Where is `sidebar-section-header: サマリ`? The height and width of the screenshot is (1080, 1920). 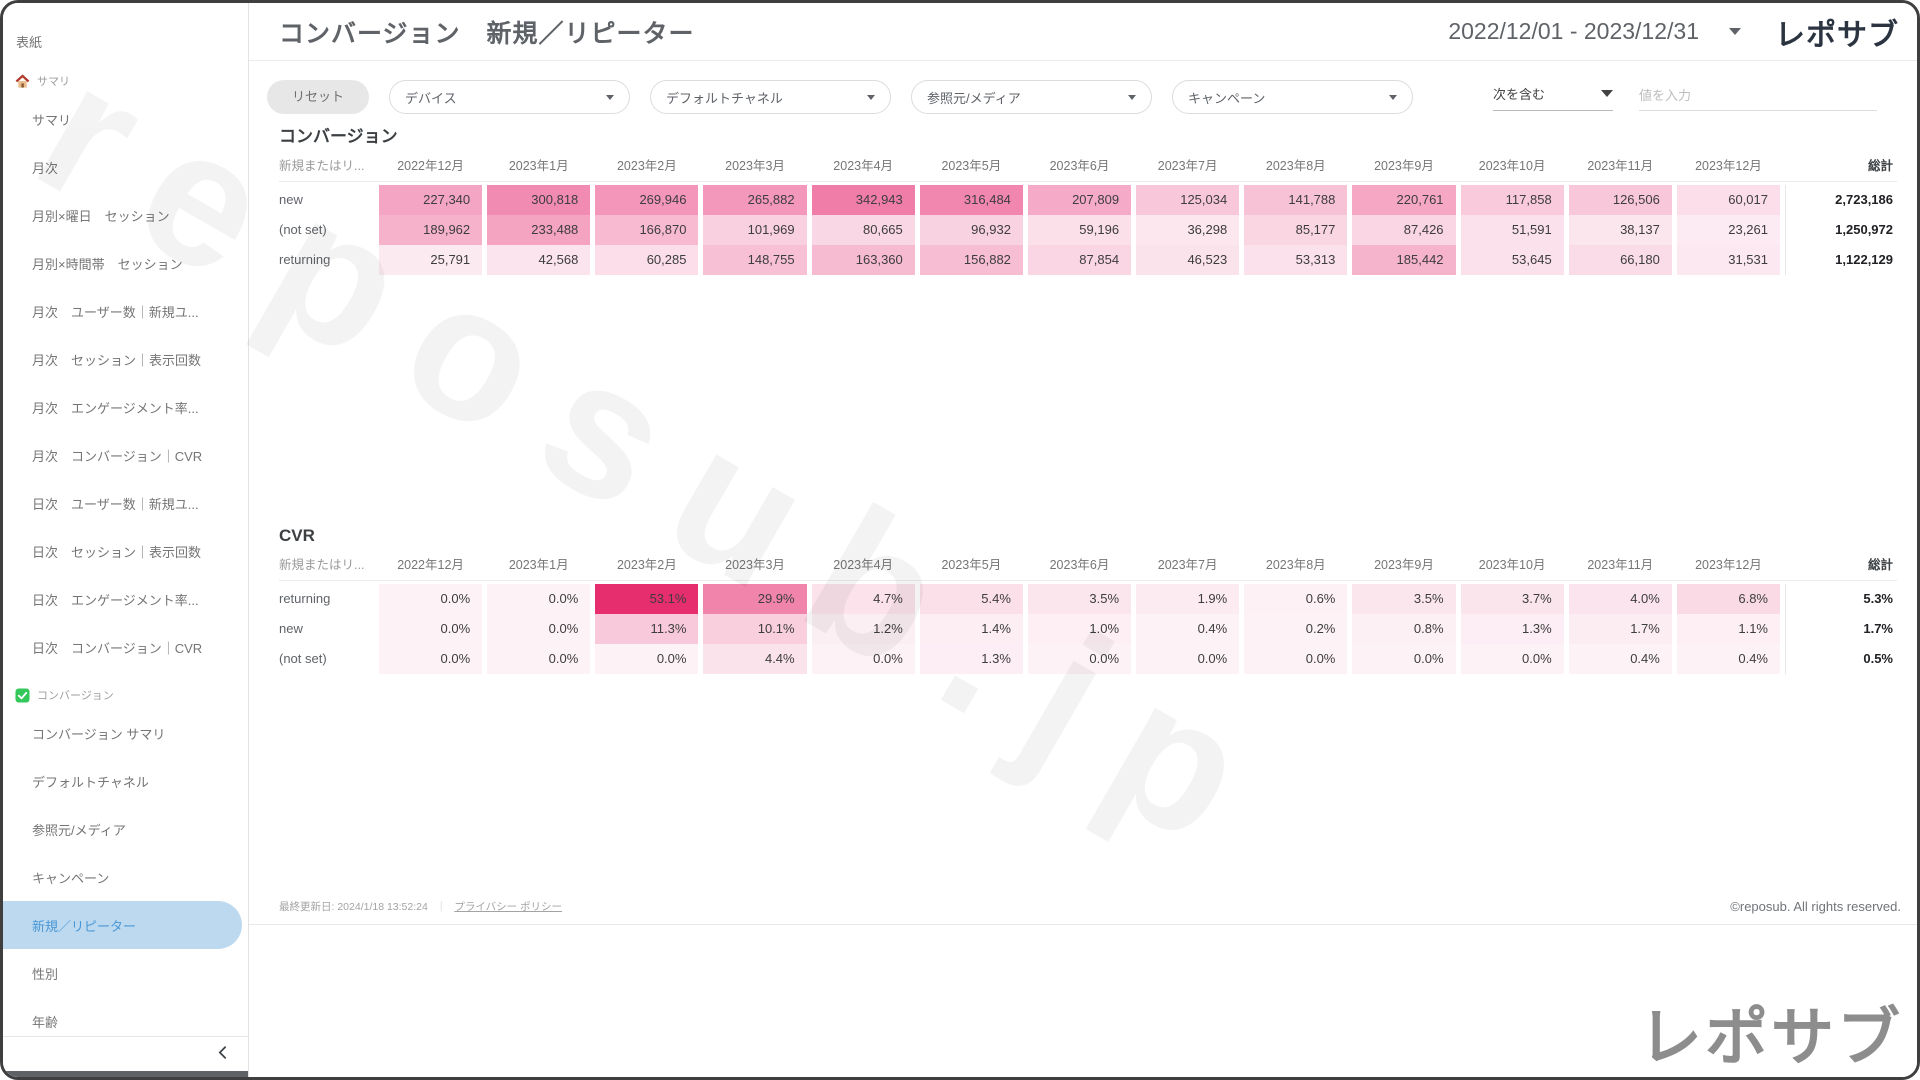 sidebar-section-header: サマリ is located at coordinates (125, 81).